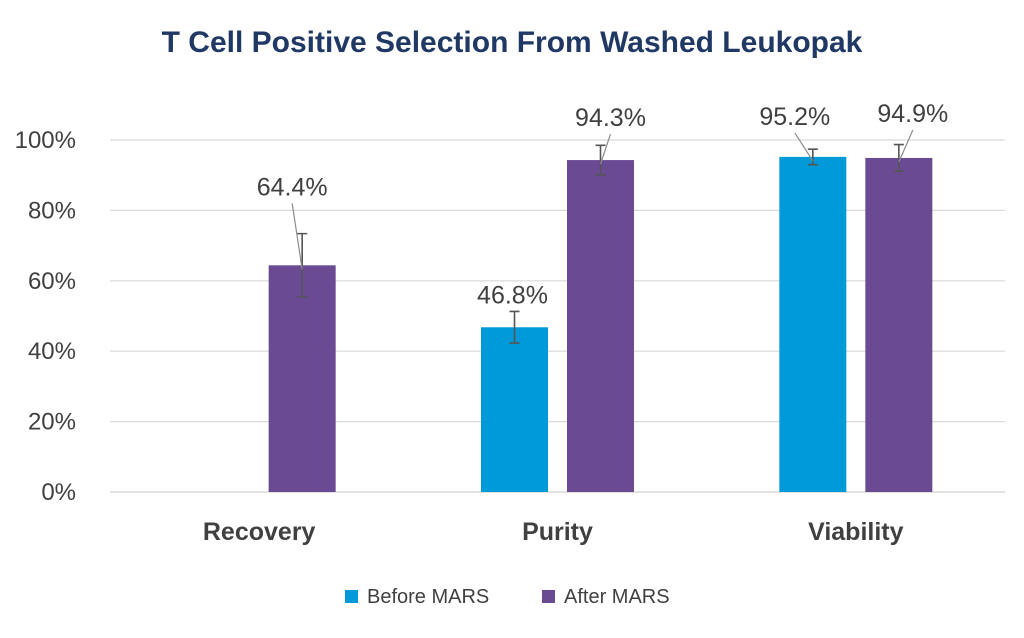 The width and height of the screenshot is (1024, 638). Describe the element at coordinates (52, 351) in the screenshot. I see `y-tick-label: 40%` at that location.